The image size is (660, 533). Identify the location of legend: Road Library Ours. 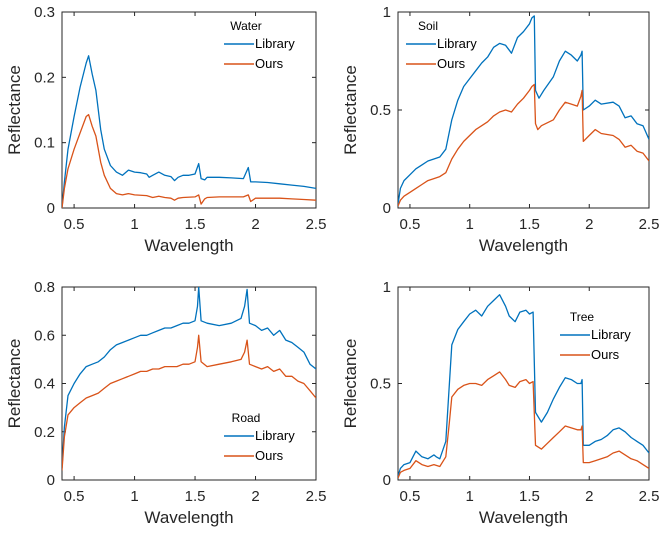
(259, 437).